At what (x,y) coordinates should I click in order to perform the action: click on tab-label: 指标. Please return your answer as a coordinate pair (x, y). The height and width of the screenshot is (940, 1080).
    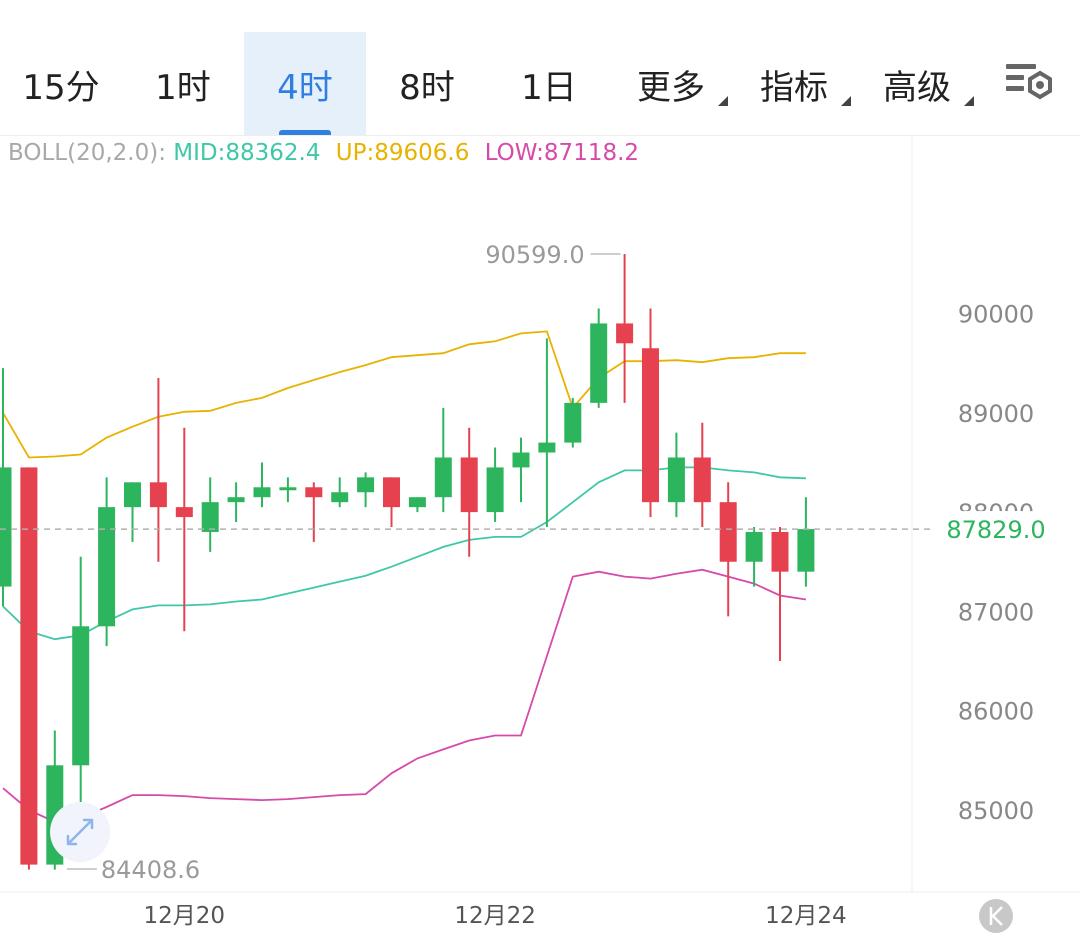
    Looking at the image, I should click on (794, 87).